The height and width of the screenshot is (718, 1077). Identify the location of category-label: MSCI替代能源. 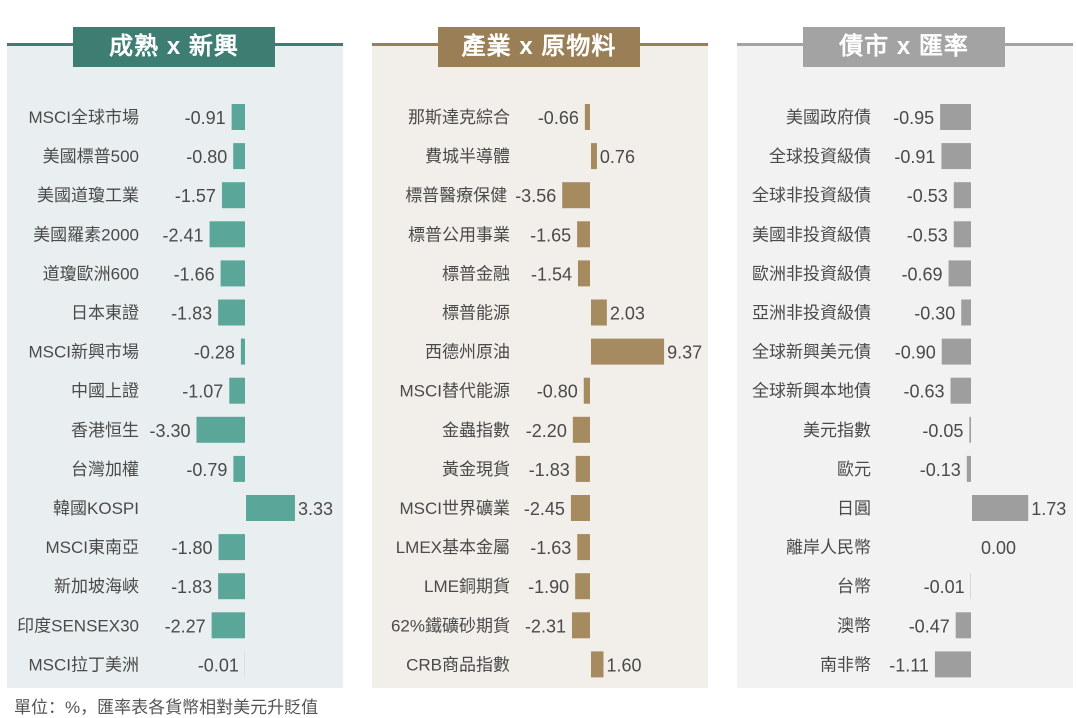
(455, 391).